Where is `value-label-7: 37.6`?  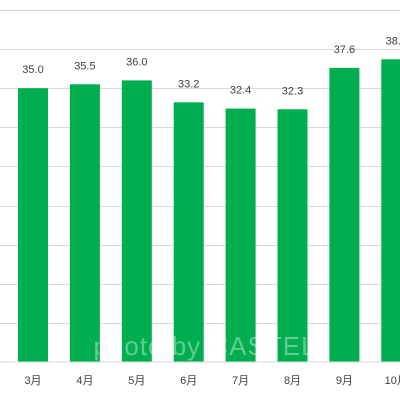
value-label-7: 37.6 is located at coordinates (344, 50).